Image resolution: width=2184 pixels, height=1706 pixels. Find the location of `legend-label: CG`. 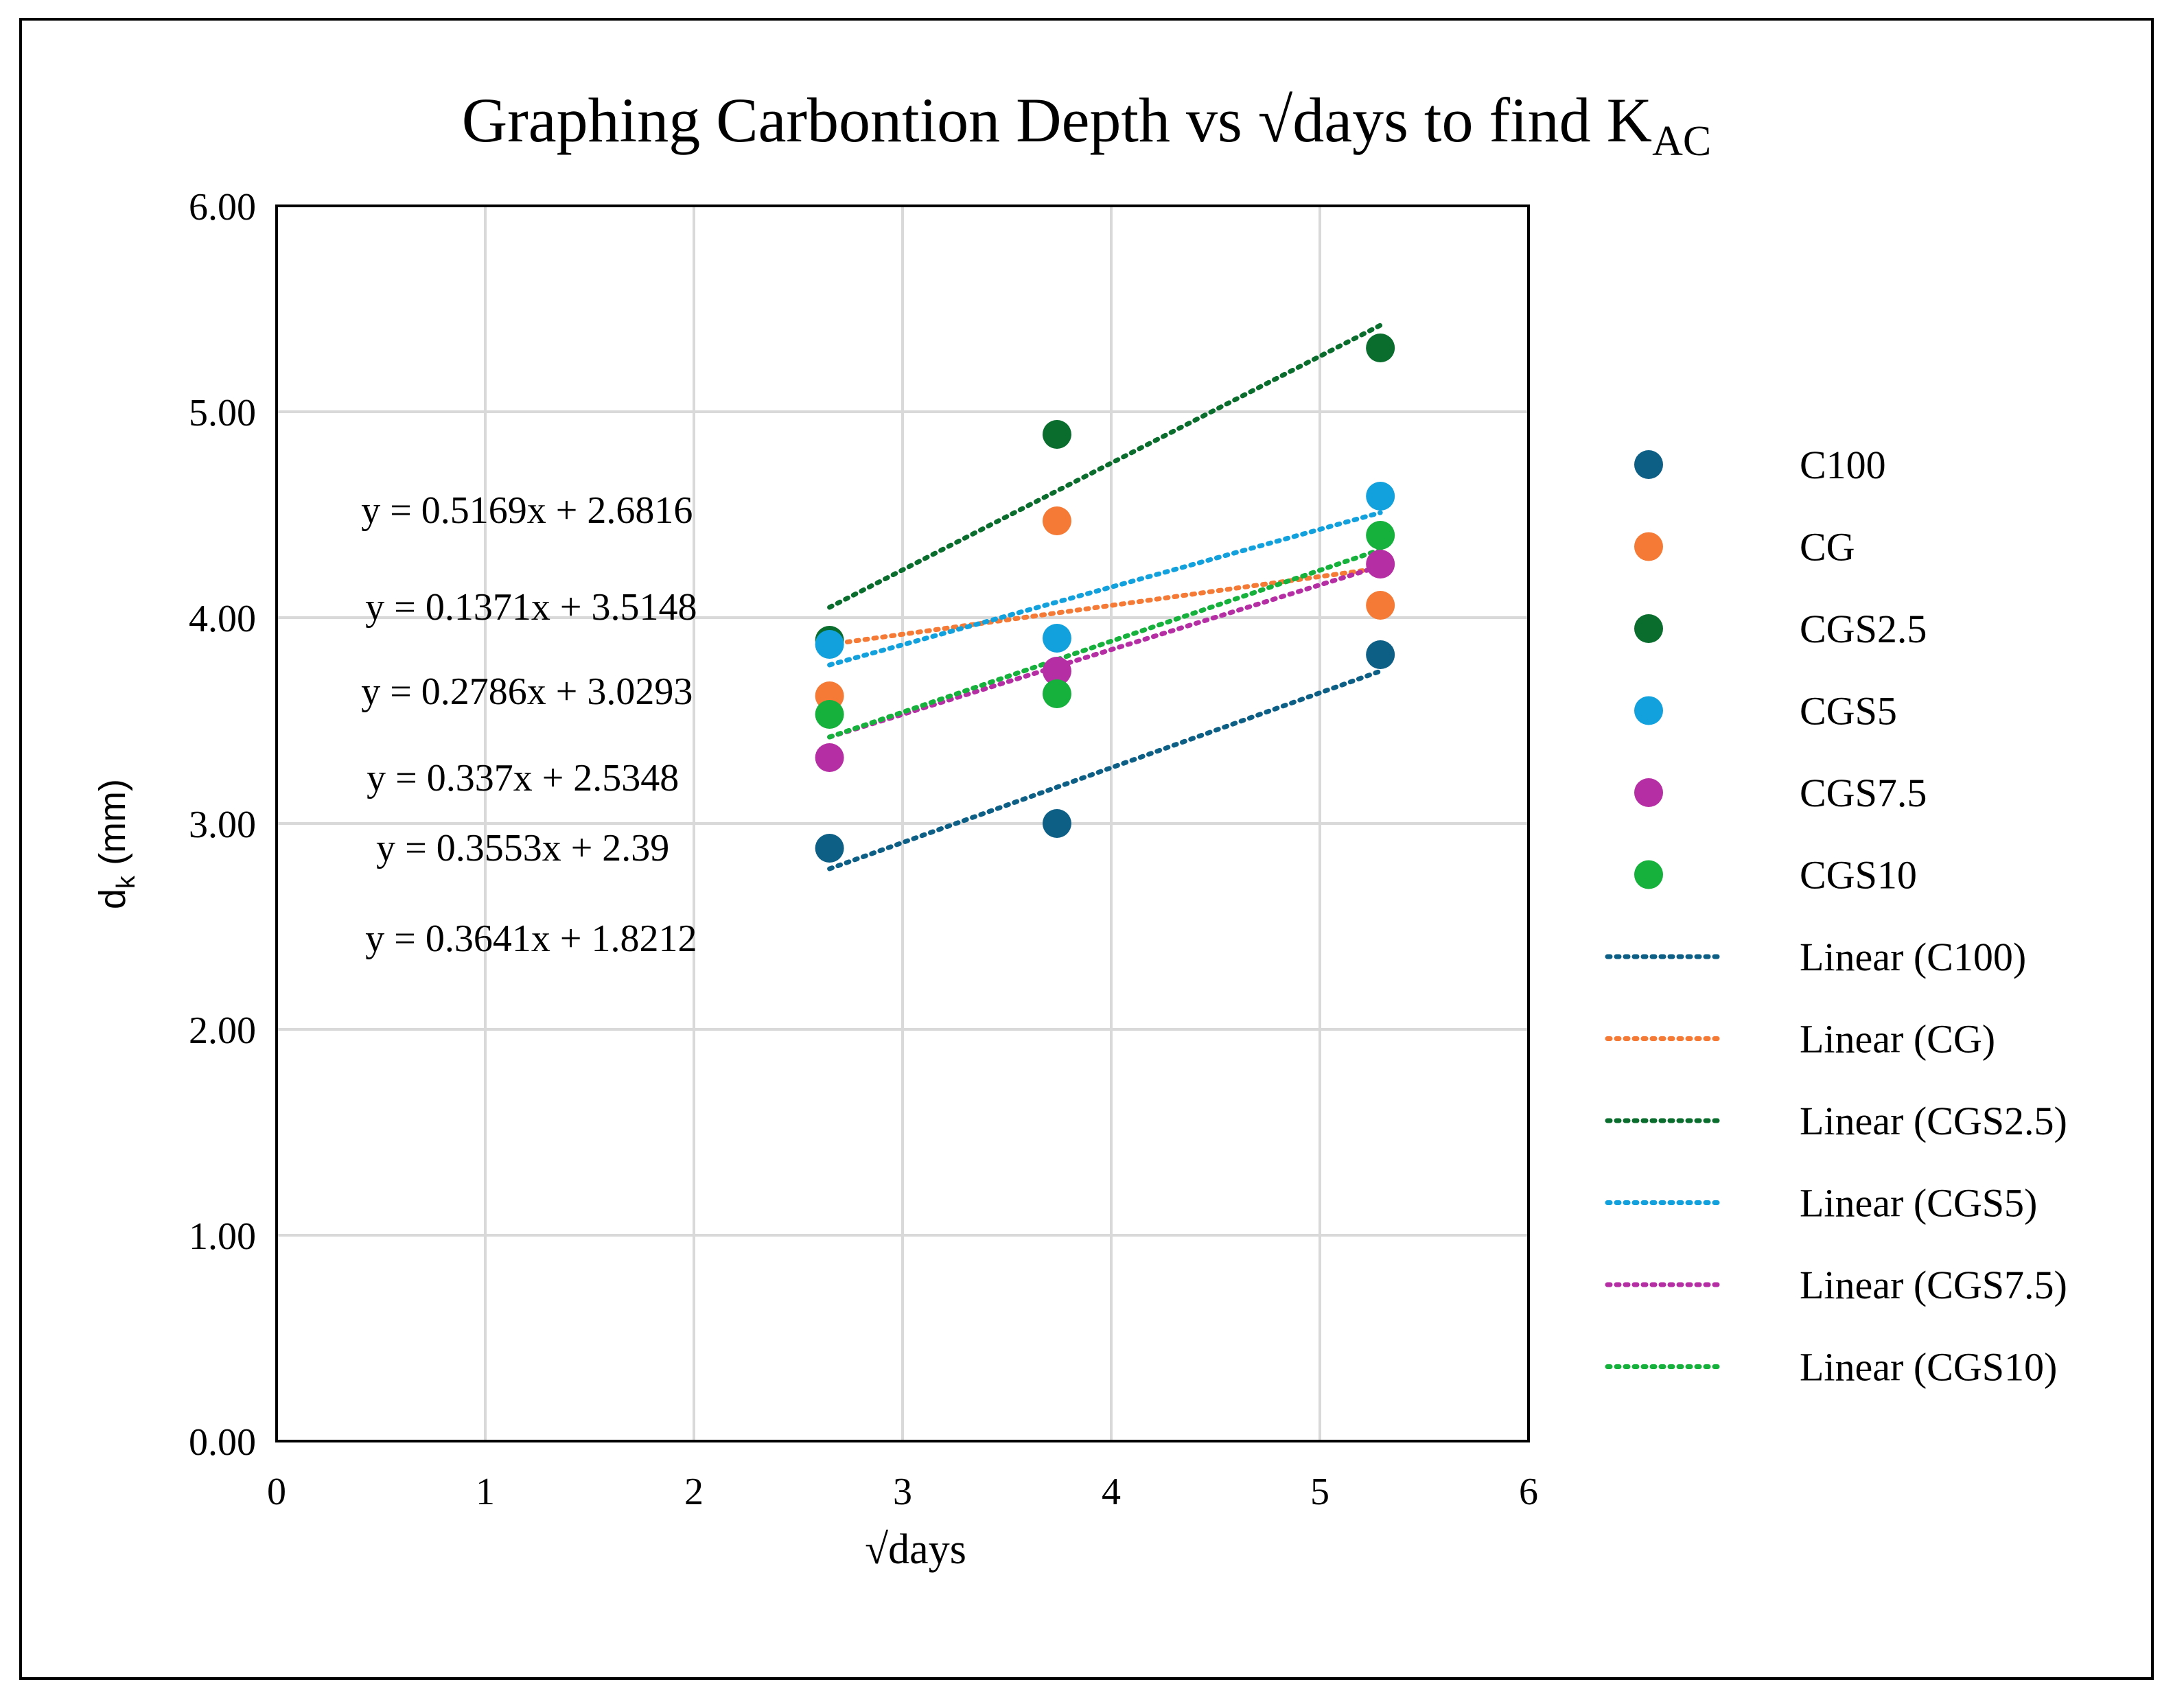

legend-label: CG is located at coordinates (1827, 547).